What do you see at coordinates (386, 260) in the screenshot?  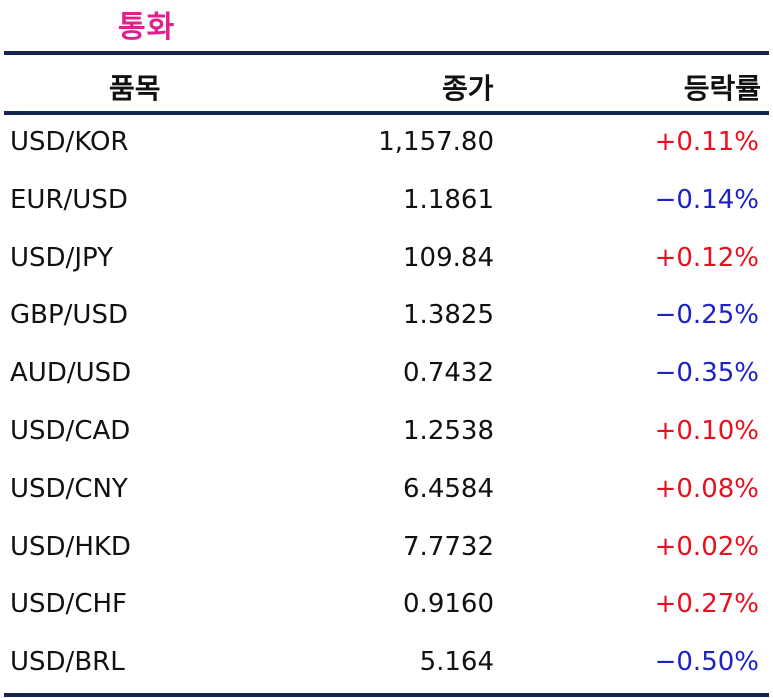 I see `table-row: USD/JPY 109.84 +0.12%` at bounding box center [386, 260].